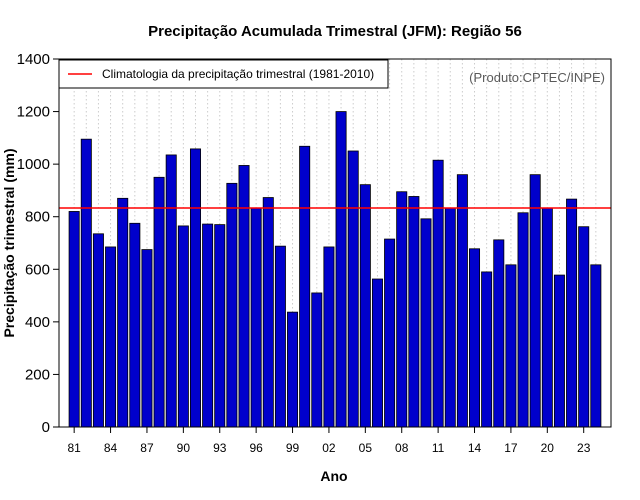 This screenshot has height=500, width=640. I want to click on x-tick-label: 96, so click(256, 448).